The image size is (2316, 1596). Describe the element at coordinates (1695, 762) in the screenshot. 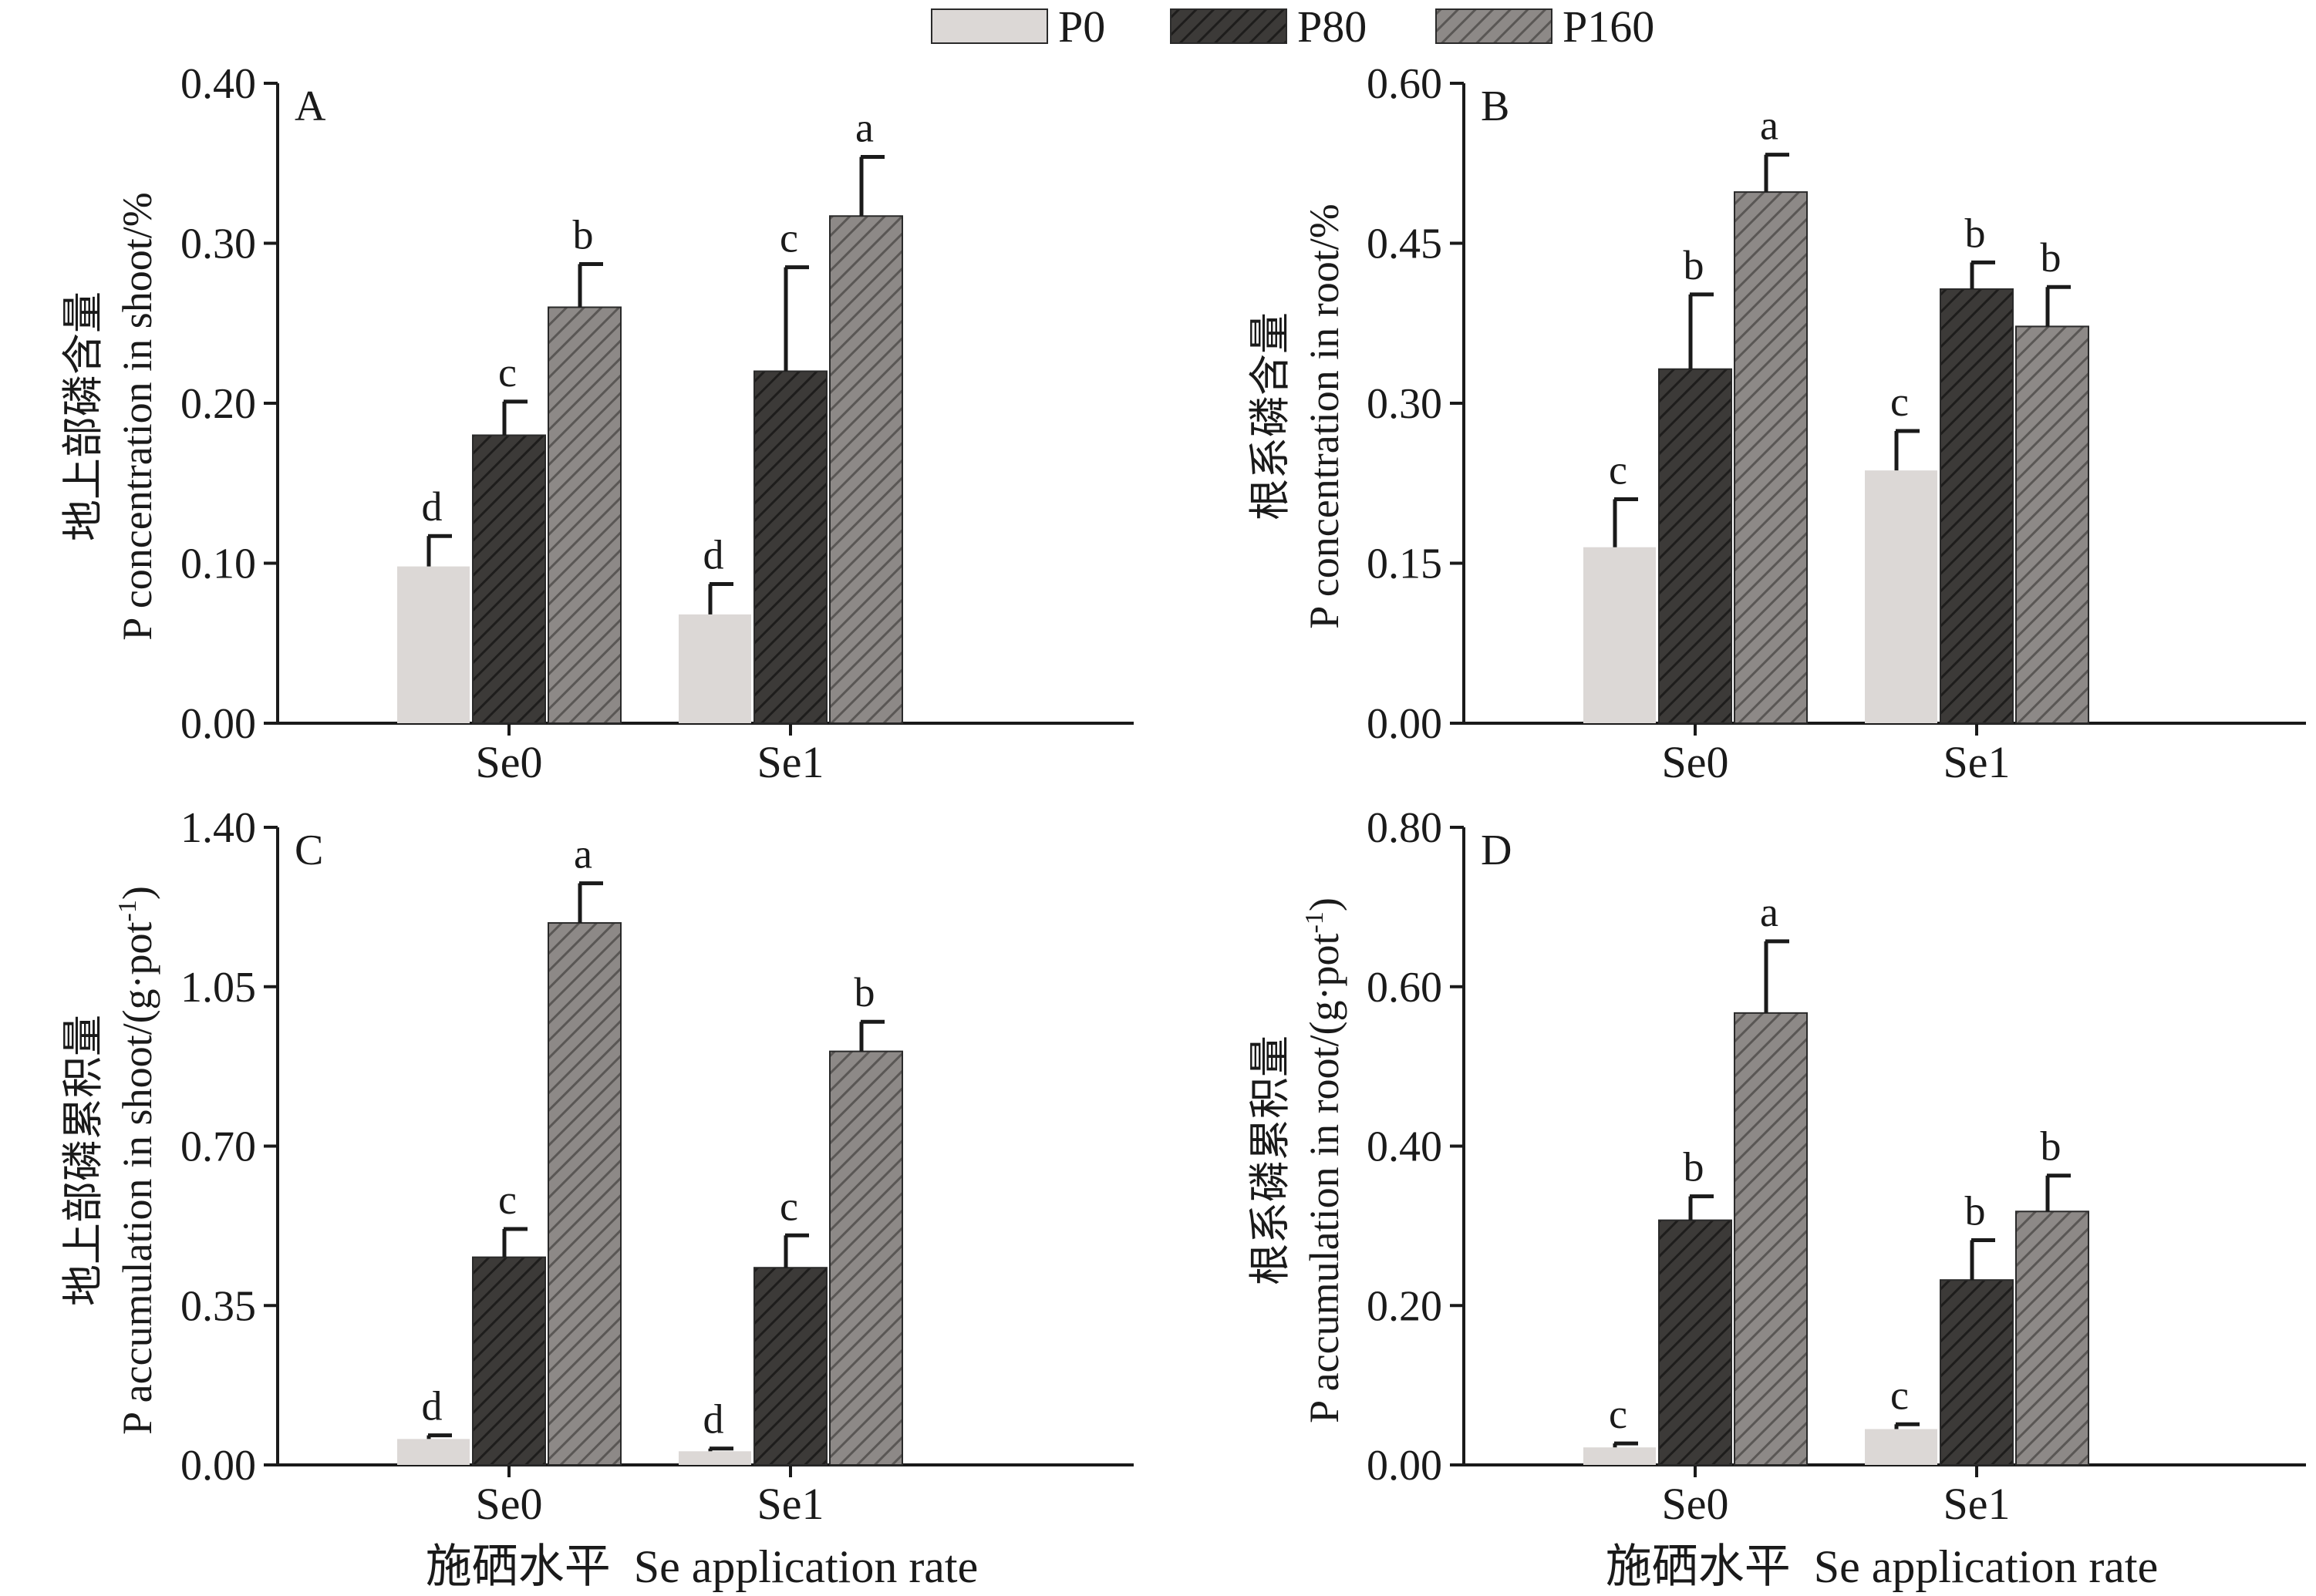

I see `panel-b-category-label: Se0` at that location.